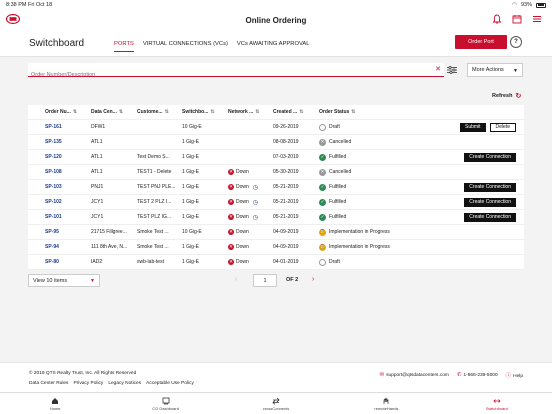 Image resolution: width=552 pixels, height=414 pixels. Describe the element at coordinates (286, 262) in the screenshot. I see `created-cell: 04-01-2019` at that location.